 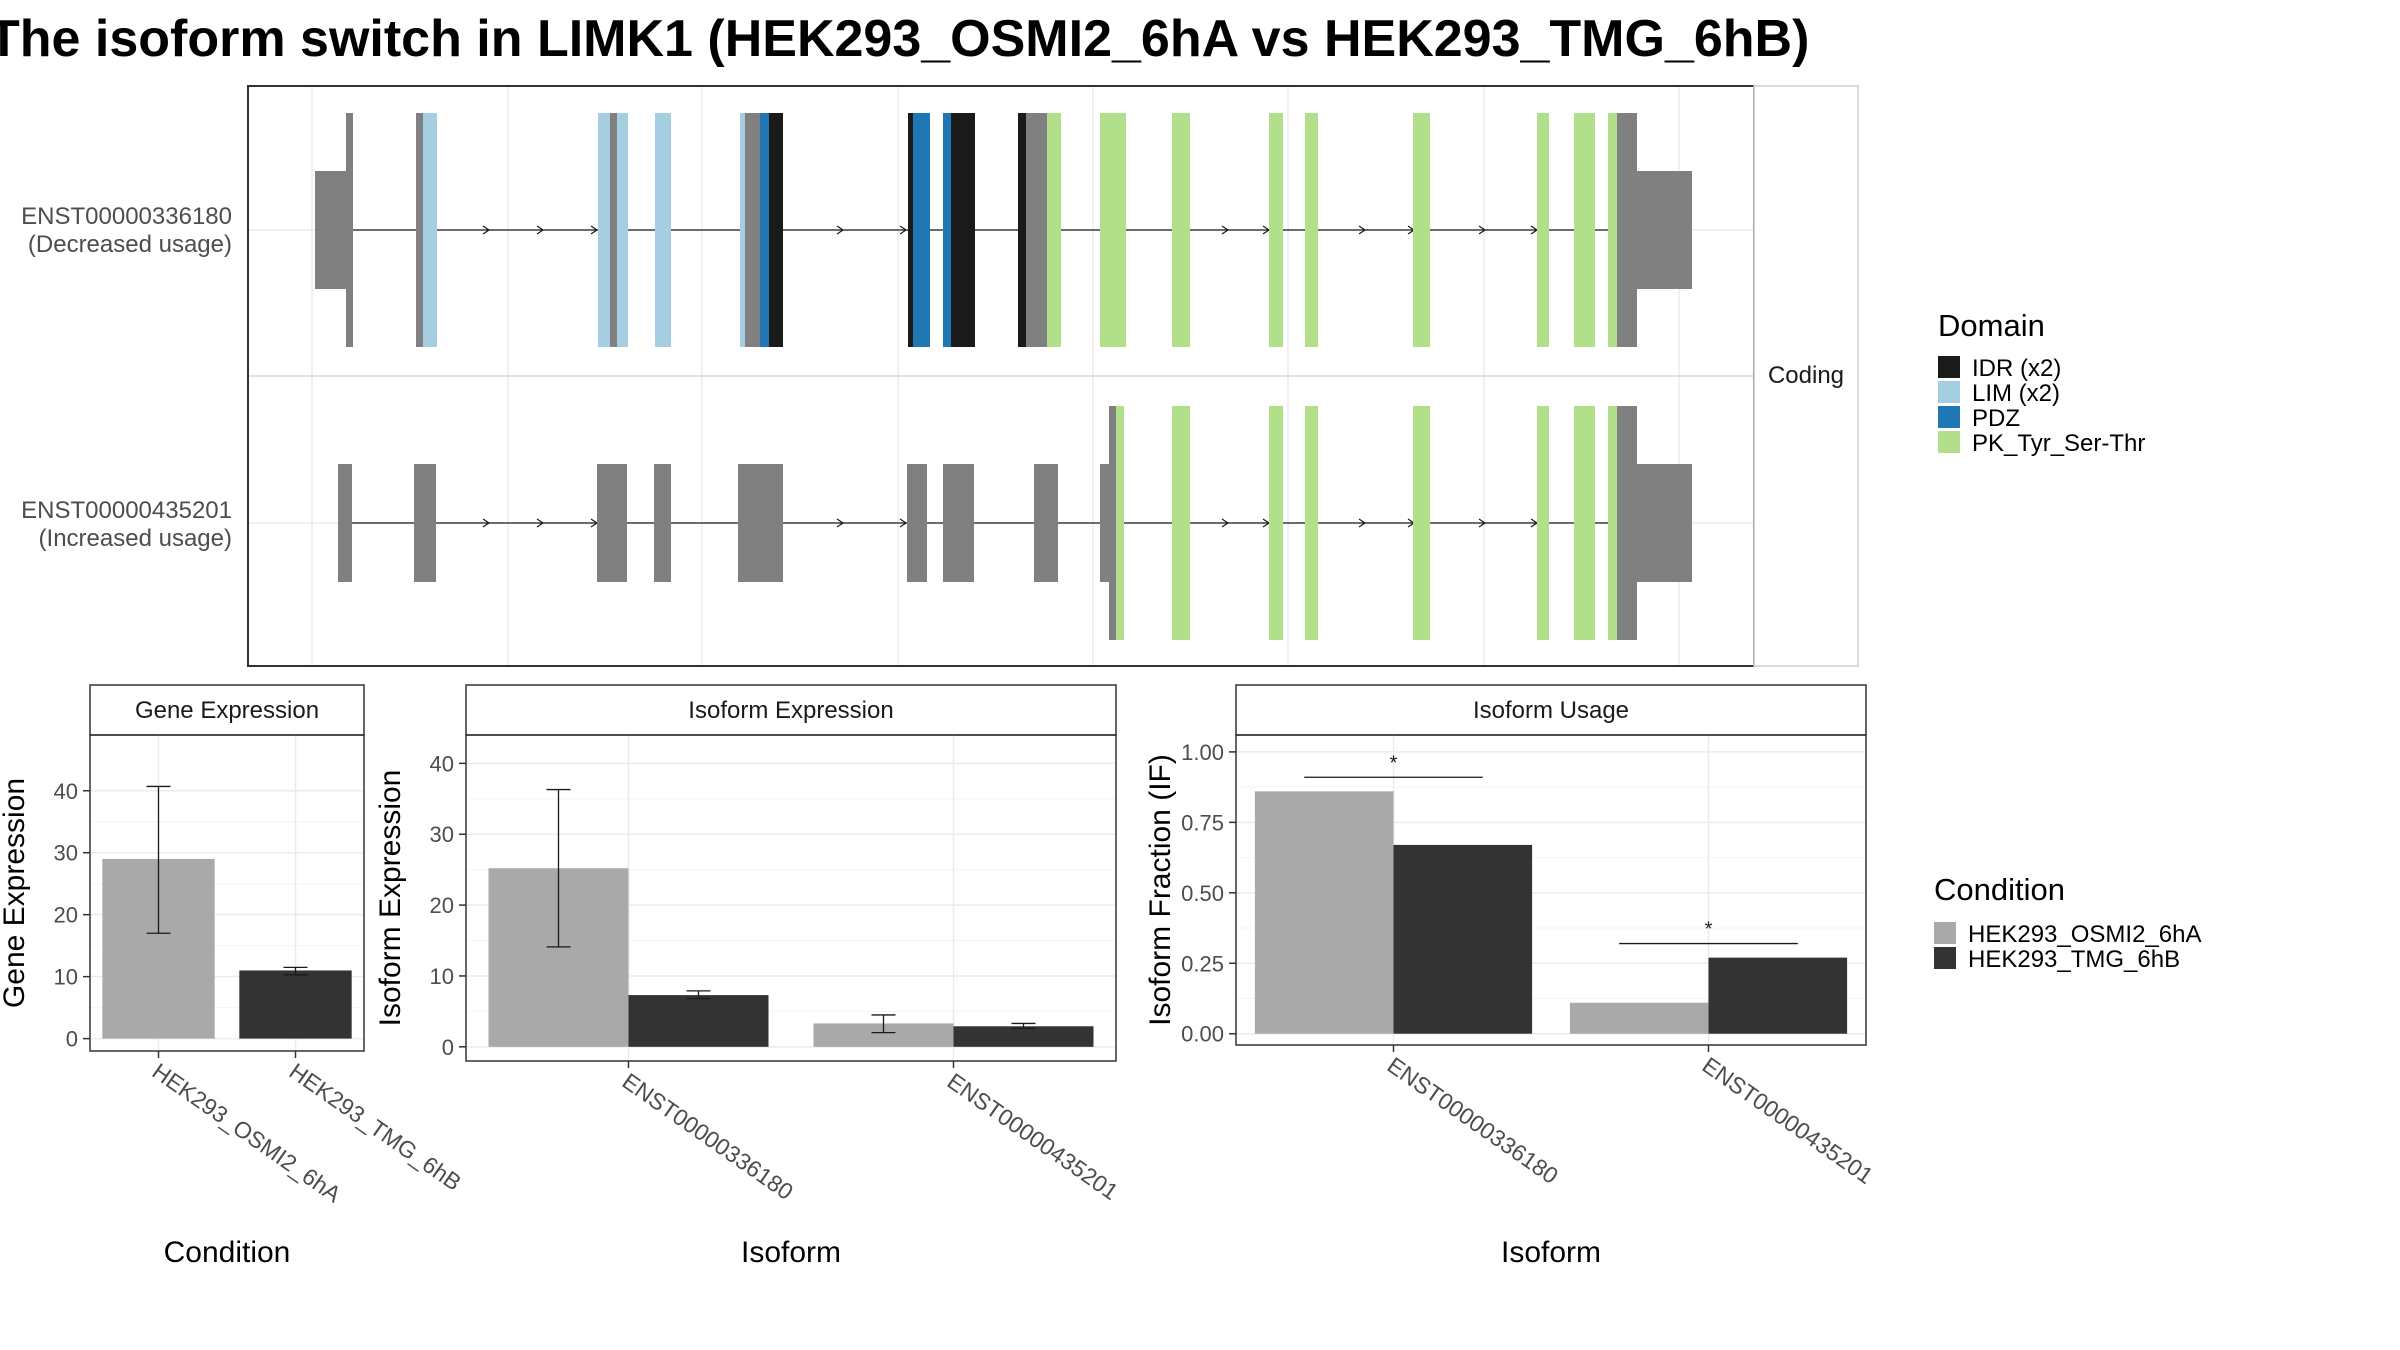 I want to click on coding-facet-strip, so click(x=1806, y=376).